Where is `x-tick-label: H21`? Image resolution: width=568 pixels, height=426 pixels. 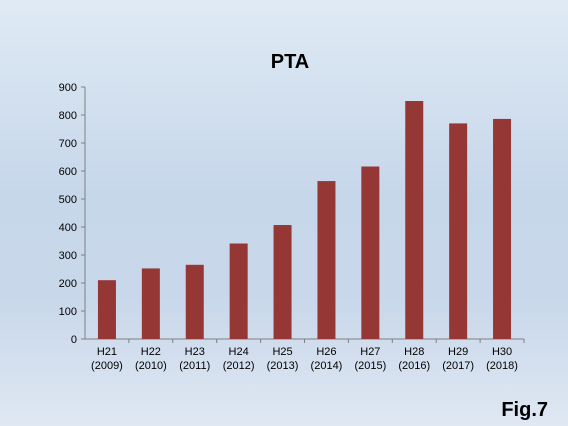
x-tick-label: H21 is located at coordinates (107, 352).